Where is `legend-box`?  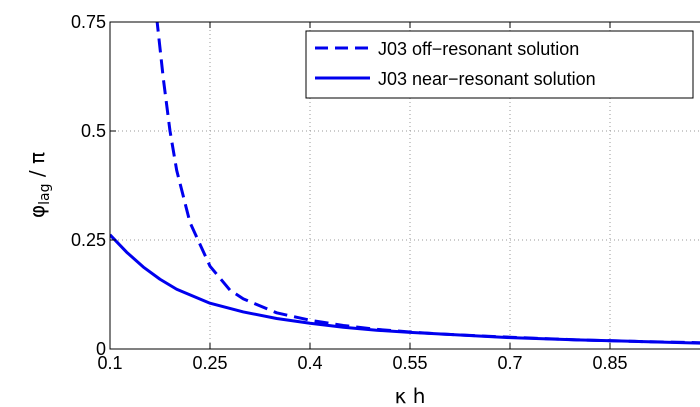 legend-box is located at coordinates (499, 64).